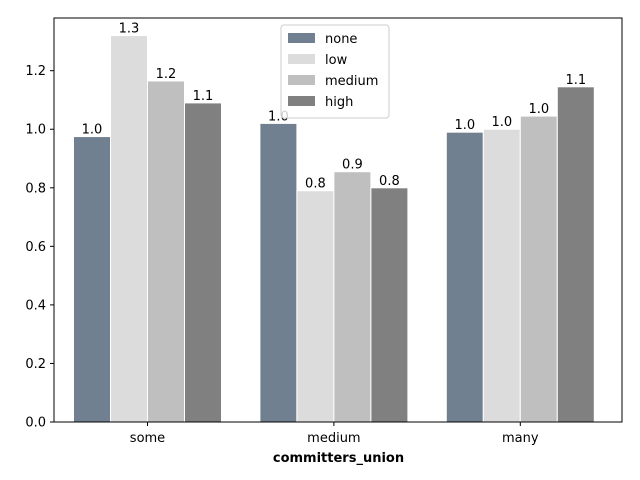 This screenshot has height=480, width=640. What do you see at coordinates (92, 130) in the screenshot?
I see `data-label-none-some: 1.0` at bounding box center [92, 130].